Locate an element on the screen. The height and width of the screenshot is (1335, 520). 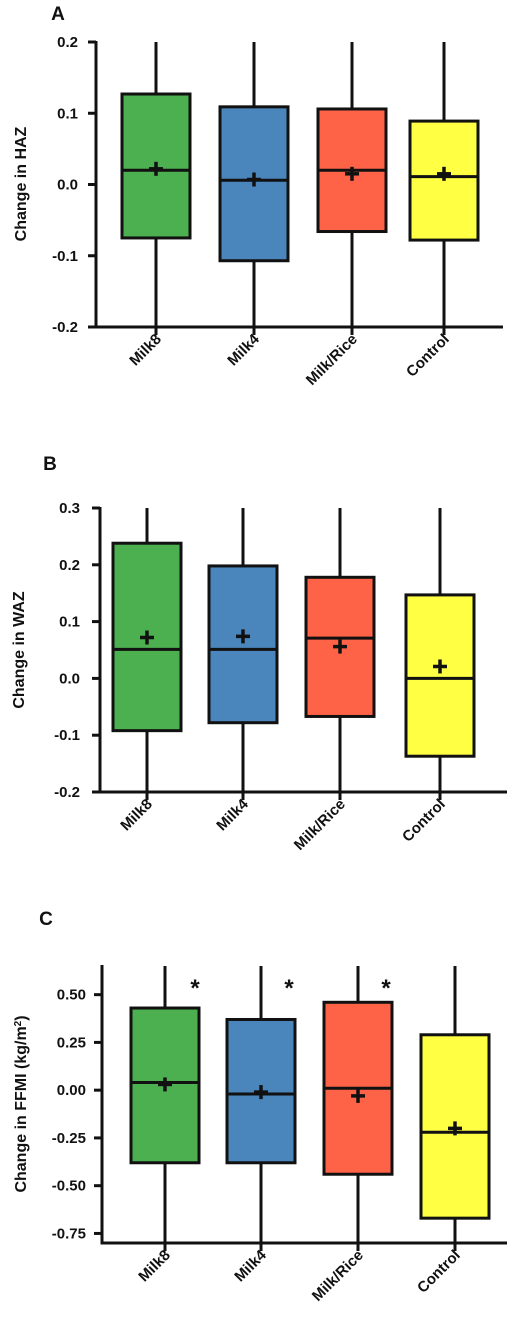
y-axis-label: Change in WAZ is located at coordinates (19, 650).